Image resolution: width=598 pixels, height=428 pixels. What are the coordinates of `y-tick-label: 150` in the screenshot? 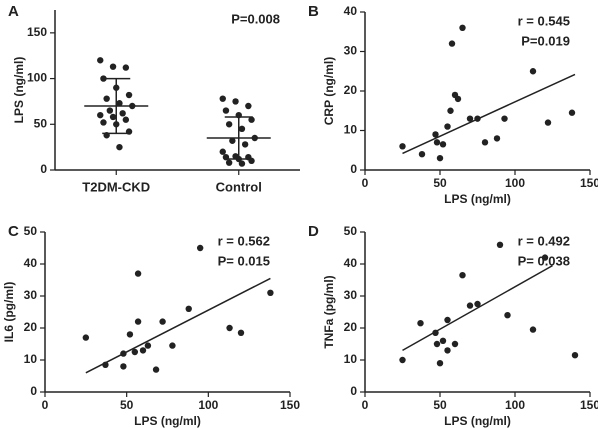 It's located at (37, 32).